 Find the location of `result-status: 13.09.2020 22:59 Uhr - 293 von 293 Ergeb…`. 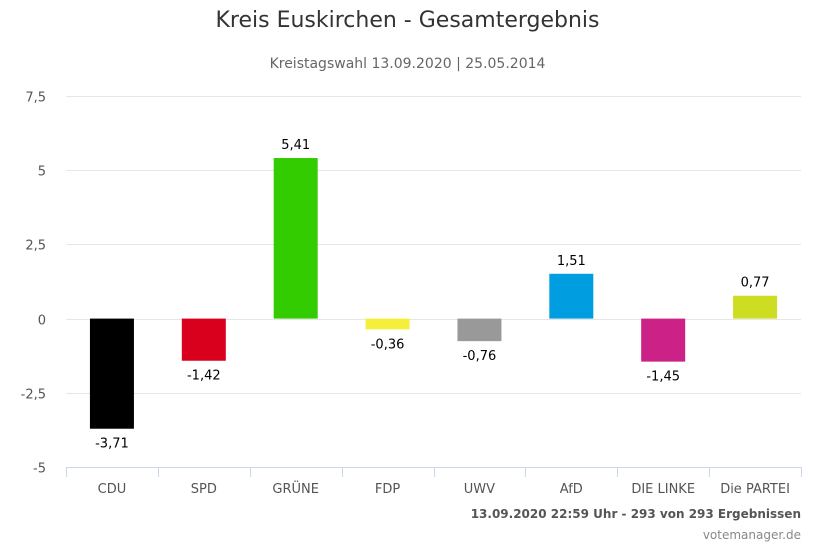

result-status: 13.09.2020 22:59 Uhr - 293 von 293 Ergeb… is located at coordinates (635, 514).